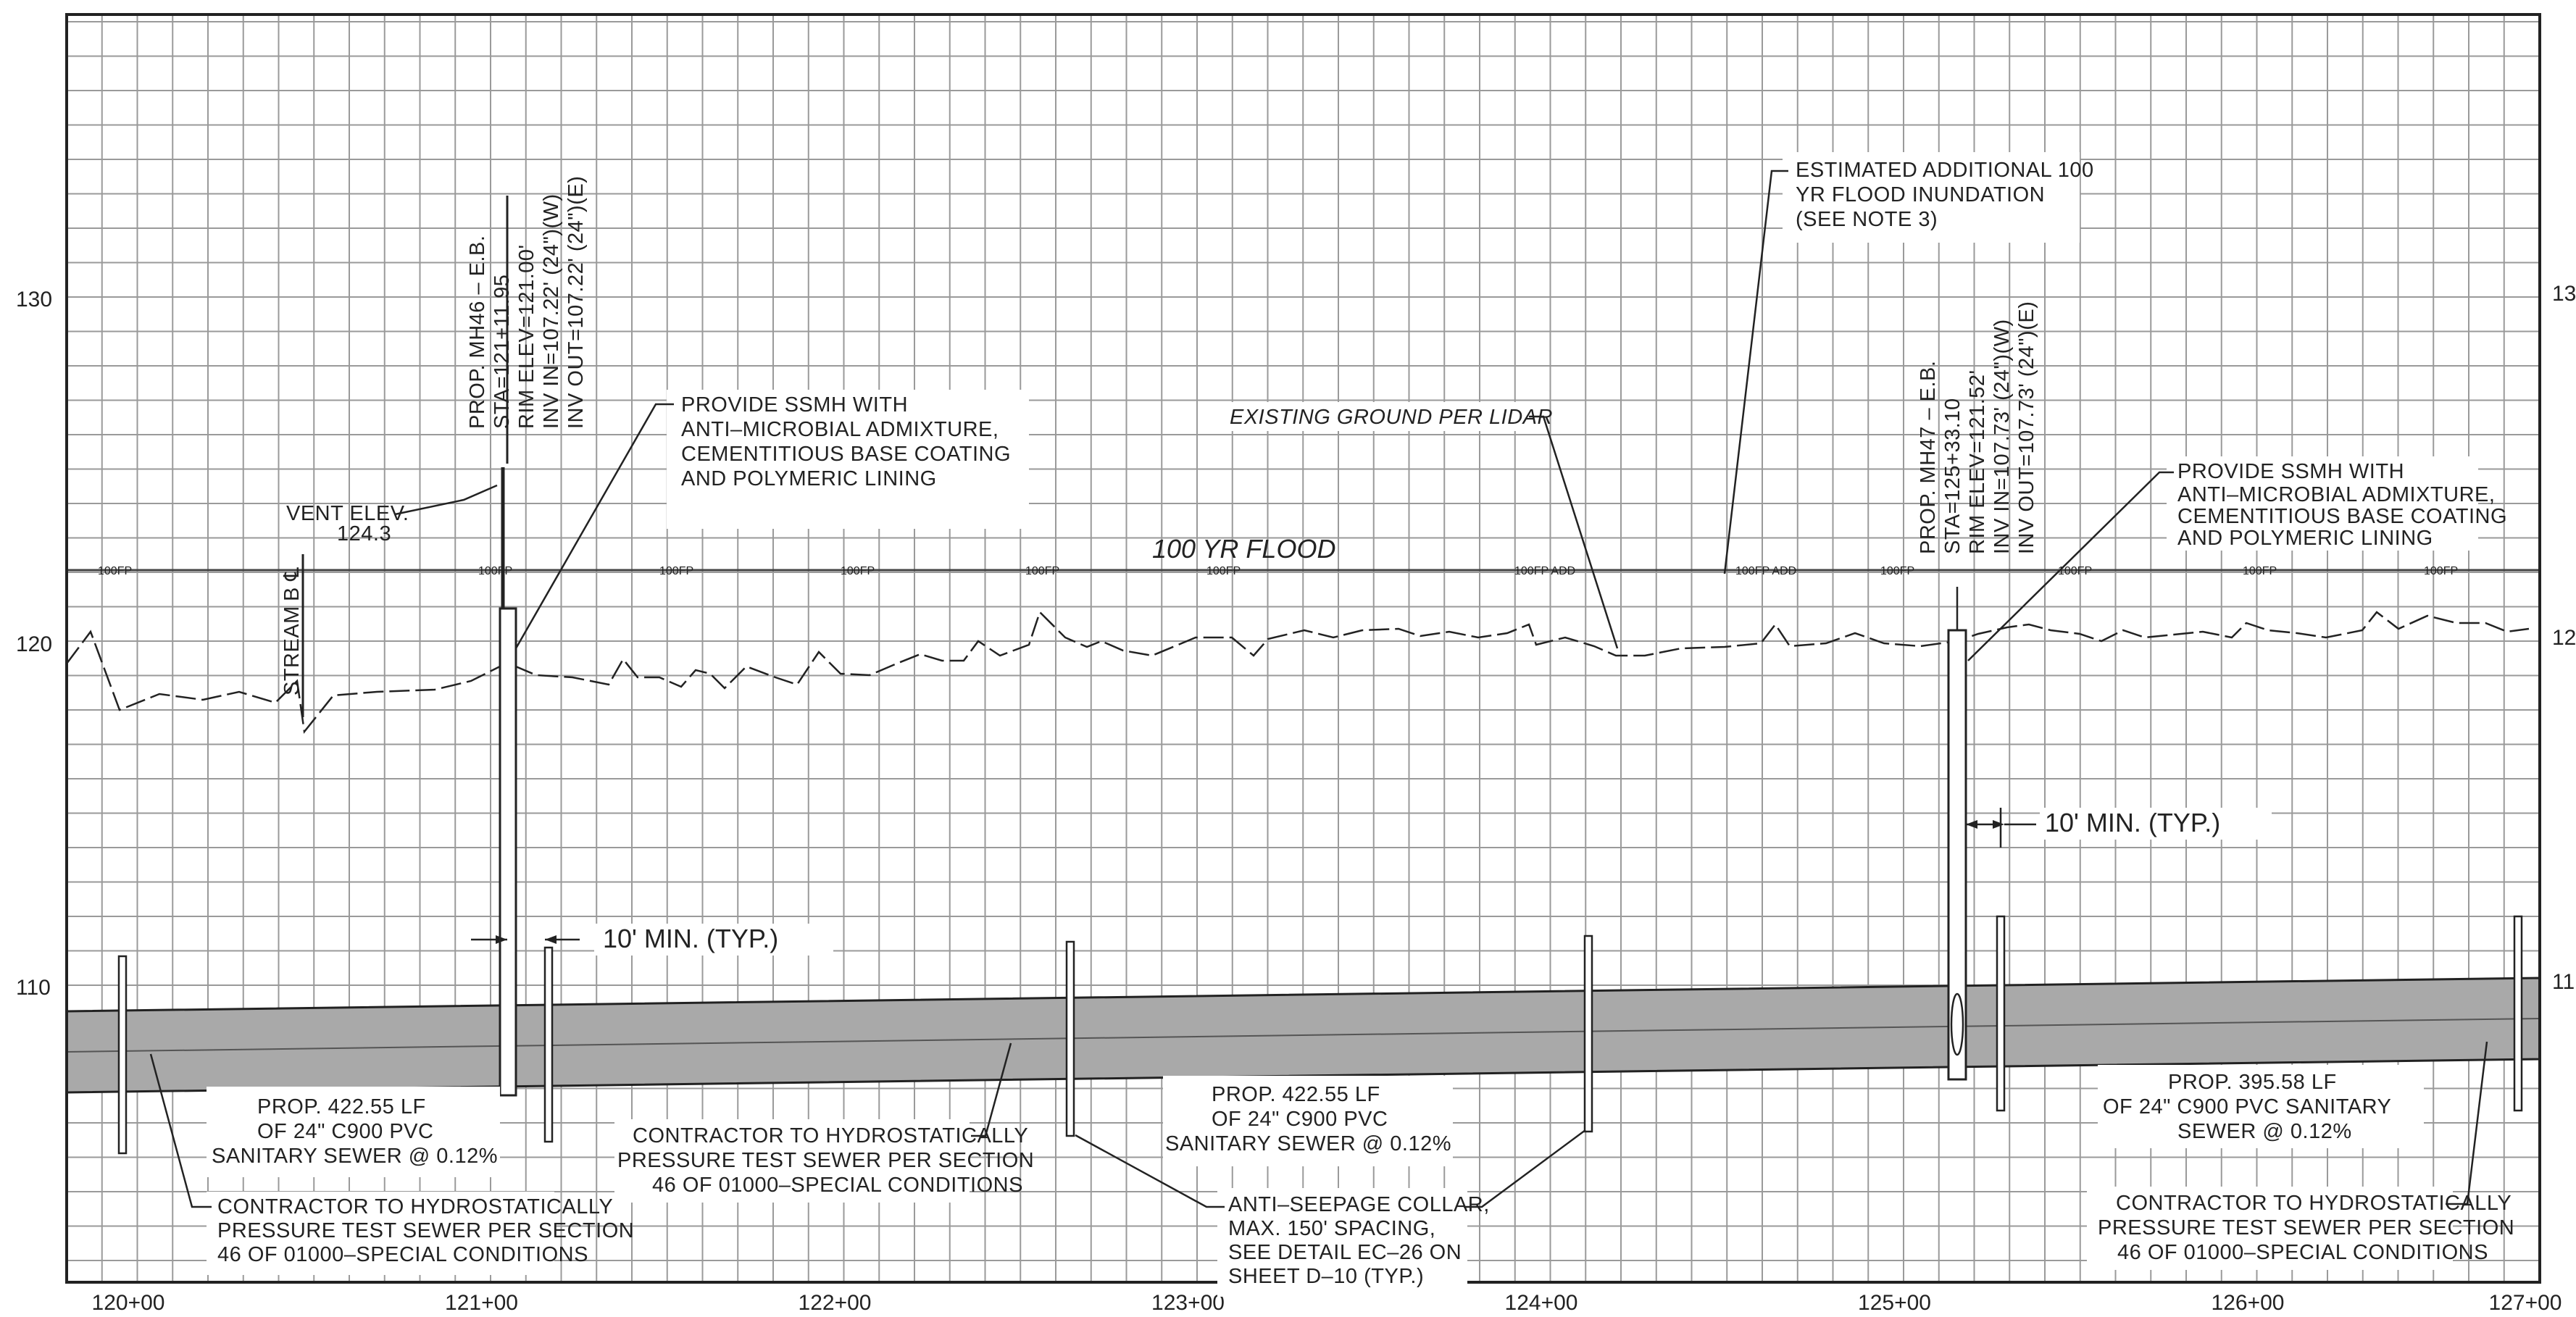 The image size is (2576, 1317). I want to click on collar-line-2: MAX. 150' SPACING,, so click(1331, 1228).